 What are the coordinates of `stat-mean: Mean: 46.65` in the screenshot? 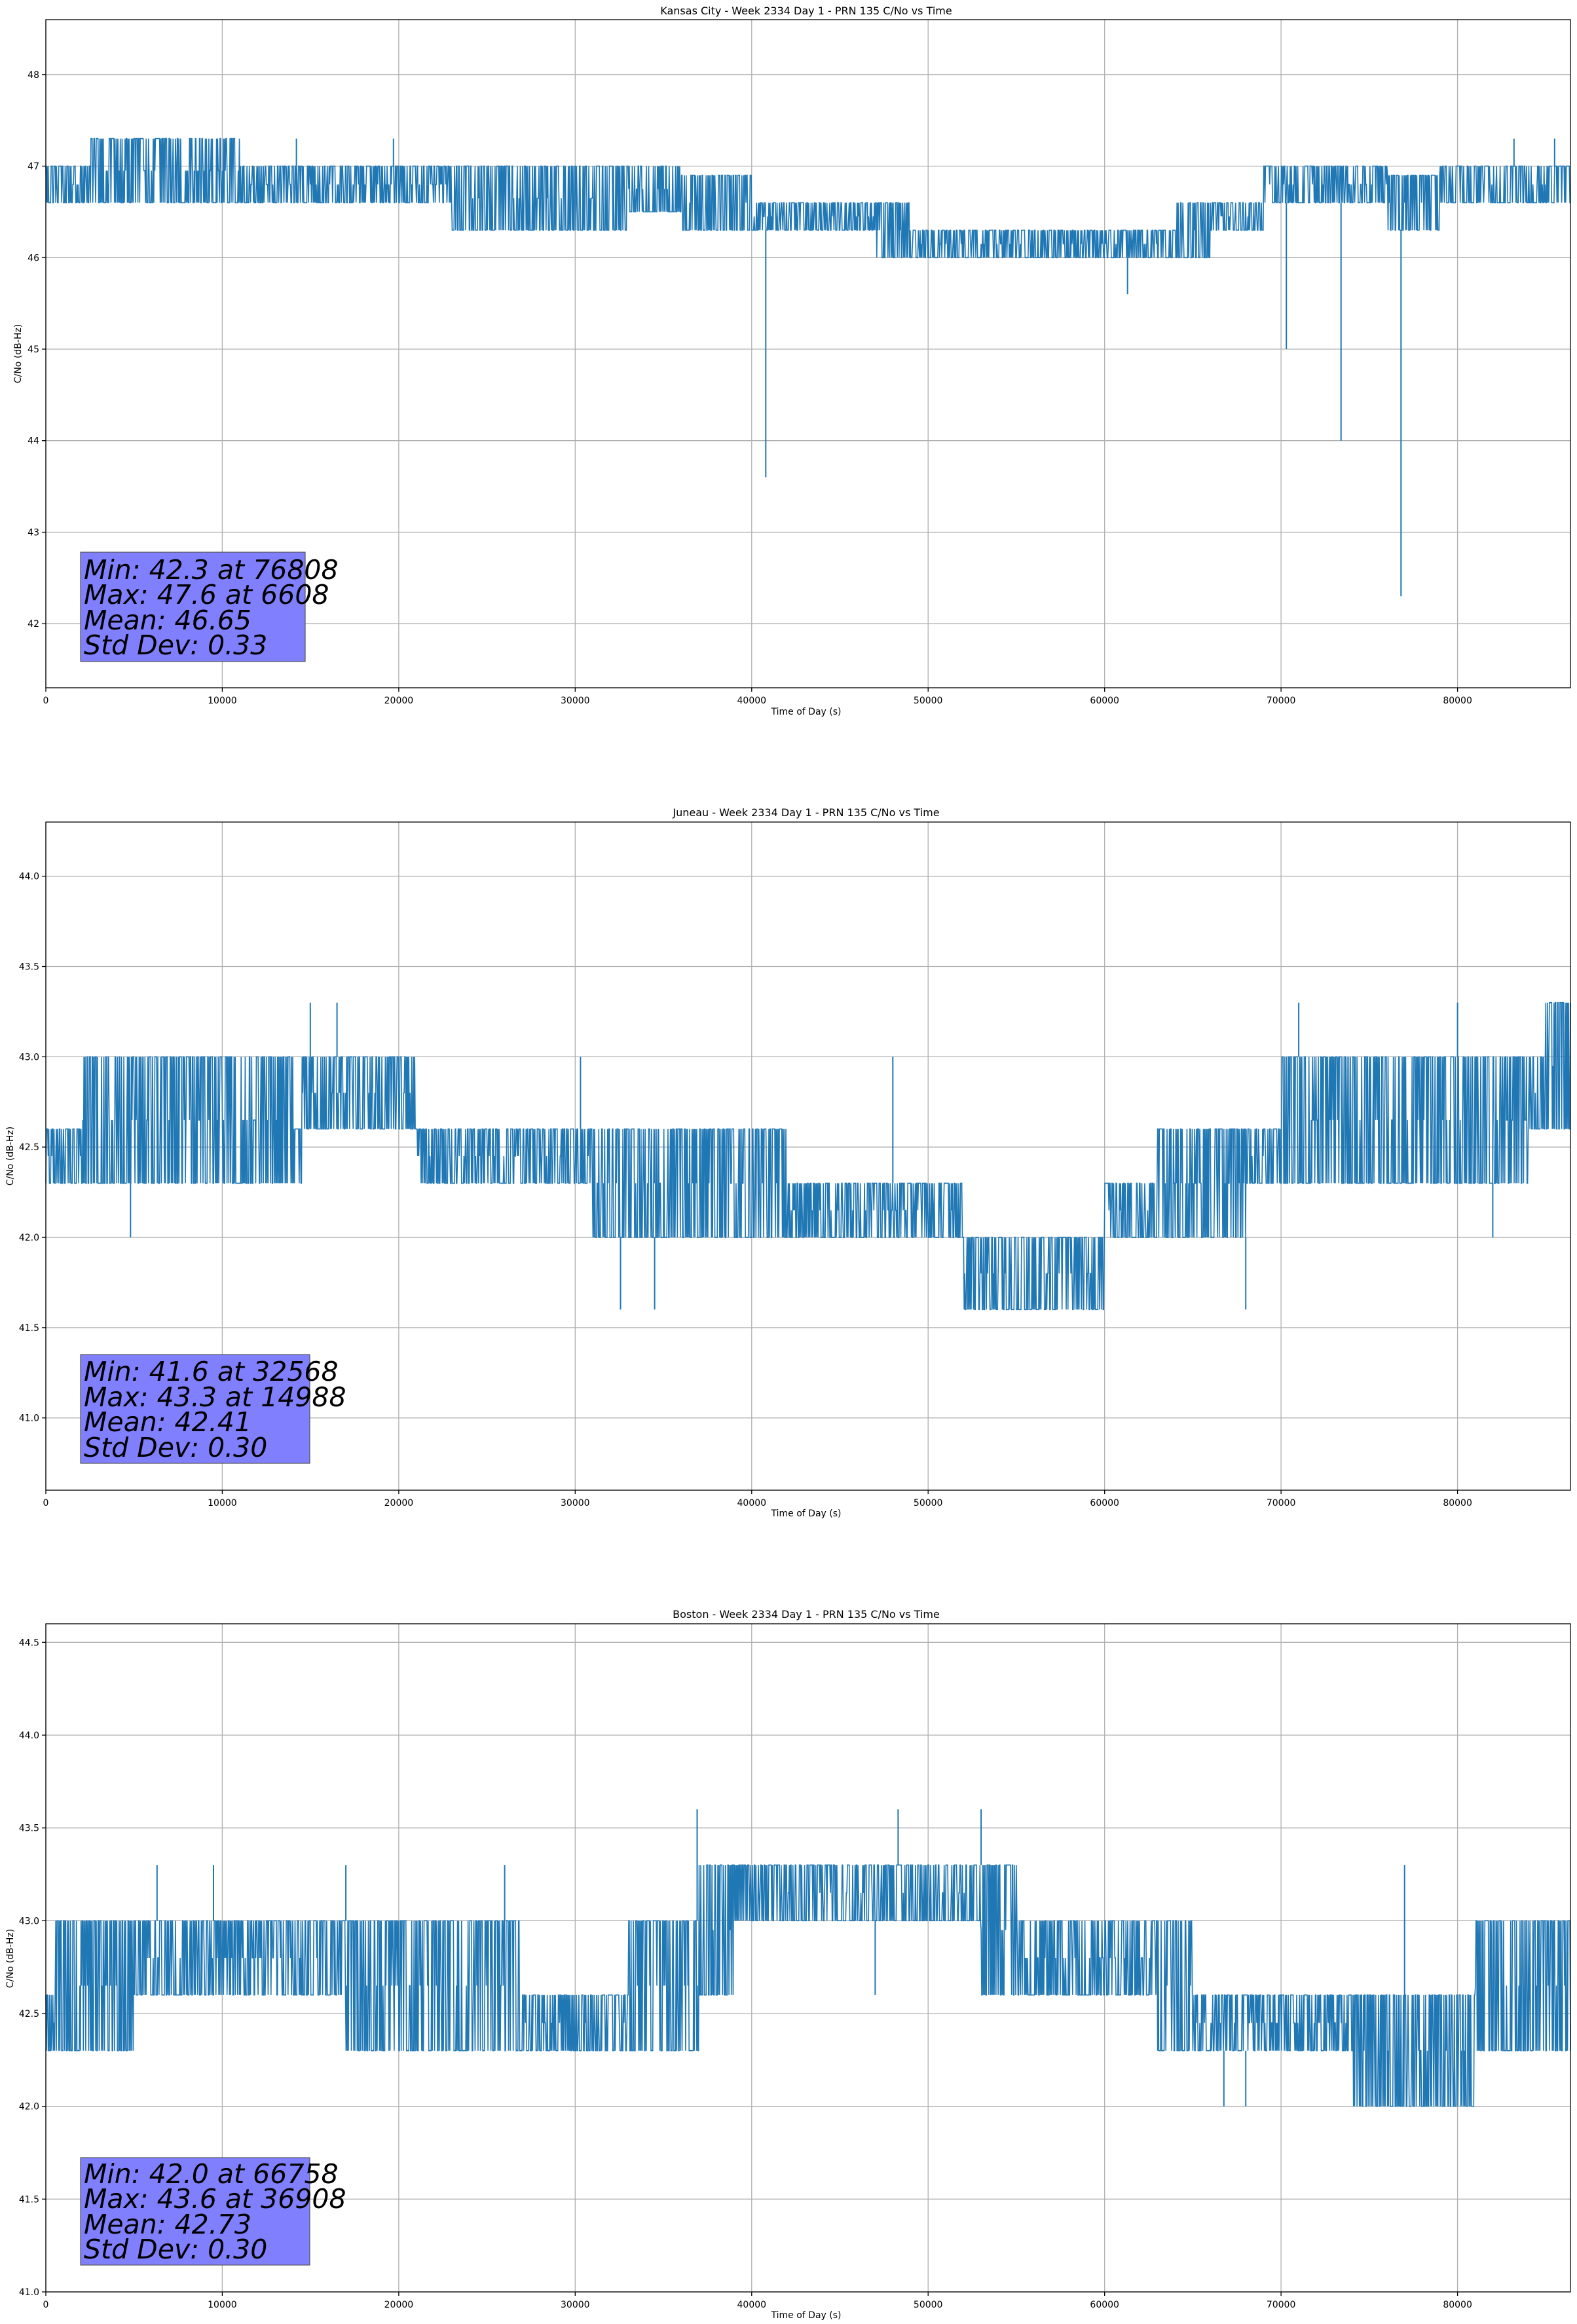 It's located at (167, 620).